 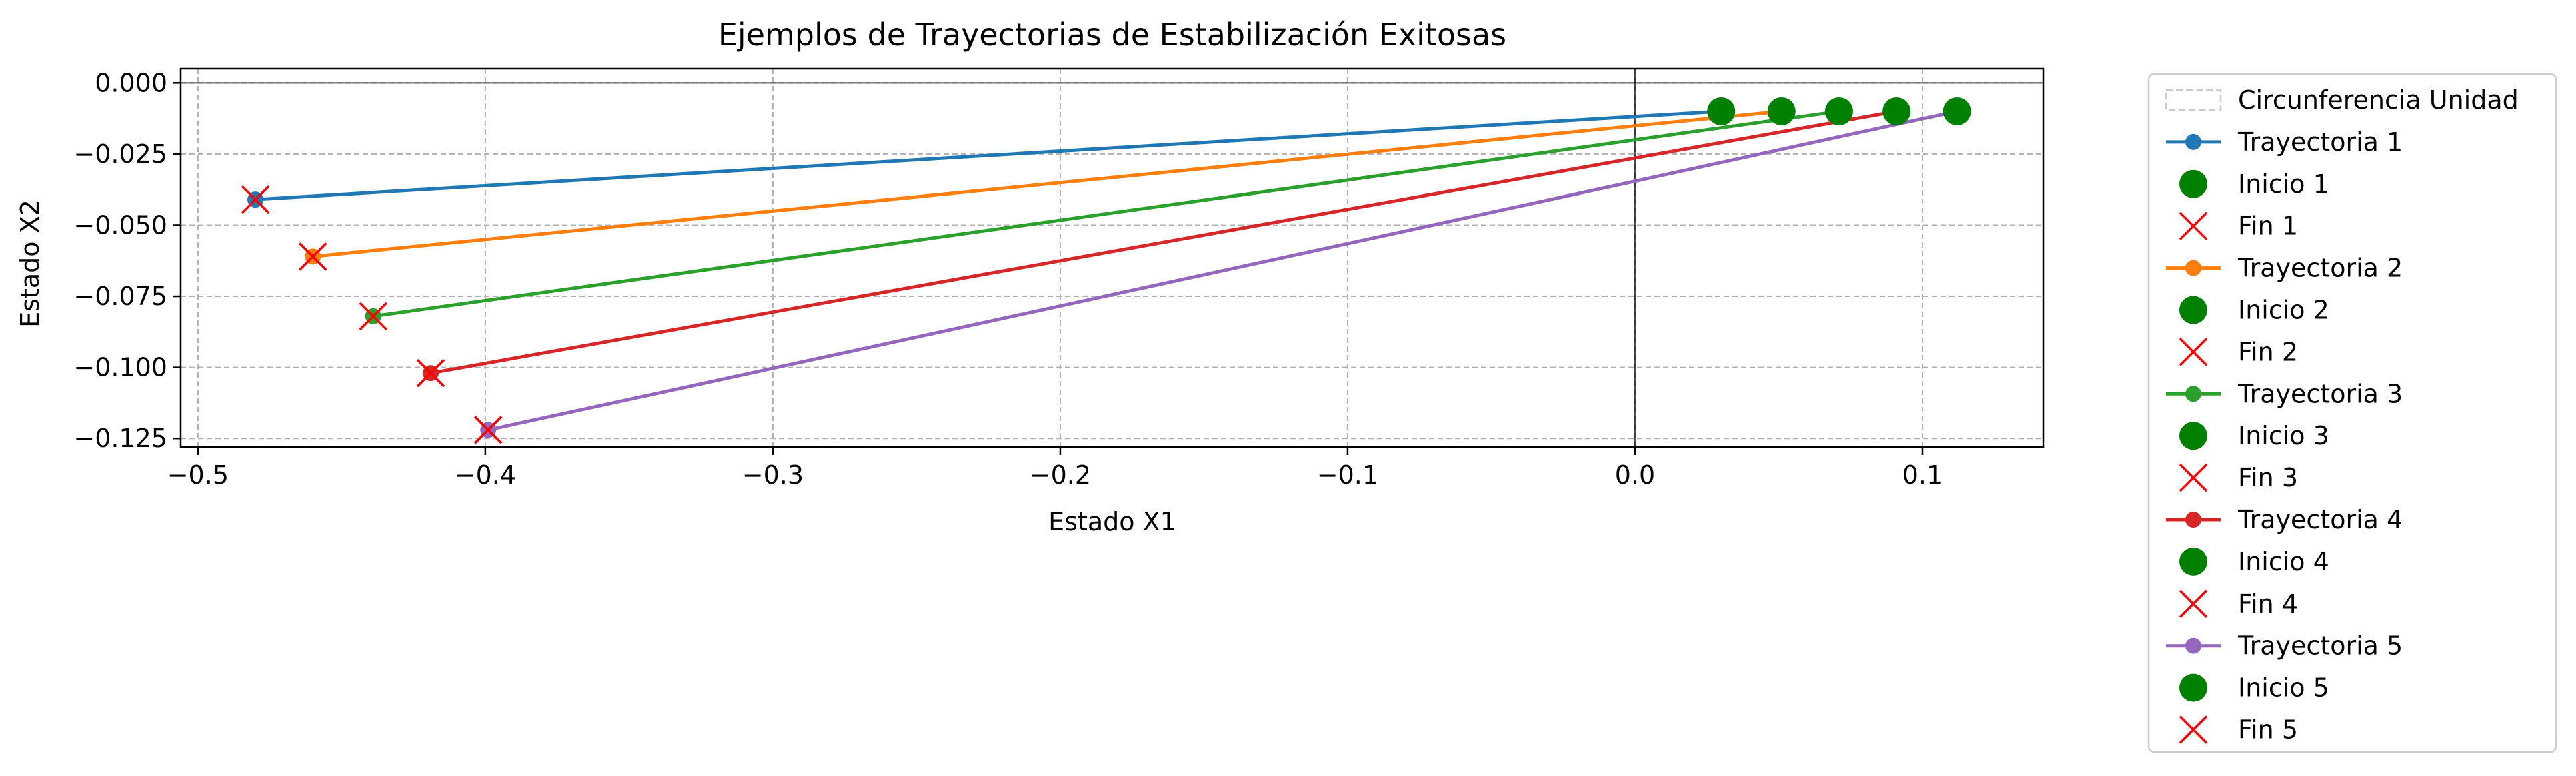 What do you see at coordinates (2268, 604) in the screenshot?
I see `legend-label: Fin 4` at bounding box center [2268, 604].